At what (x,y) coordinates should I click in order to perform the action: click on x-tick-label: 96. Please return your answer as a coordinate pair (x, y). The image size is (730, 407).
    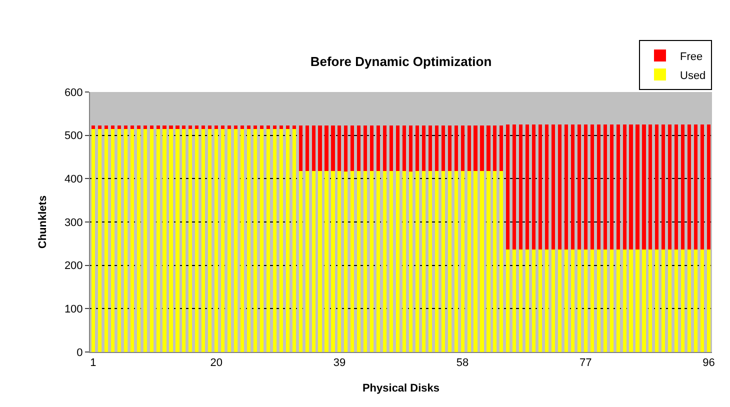
    Looking at the image, I should click on (708, 363).